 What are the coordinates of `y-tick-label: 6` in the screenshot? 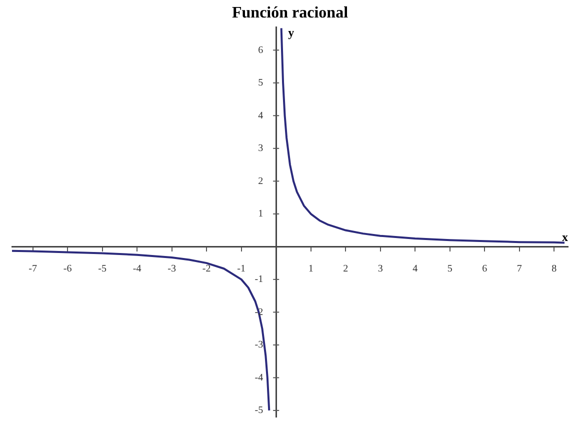 It's located at (261, 50).